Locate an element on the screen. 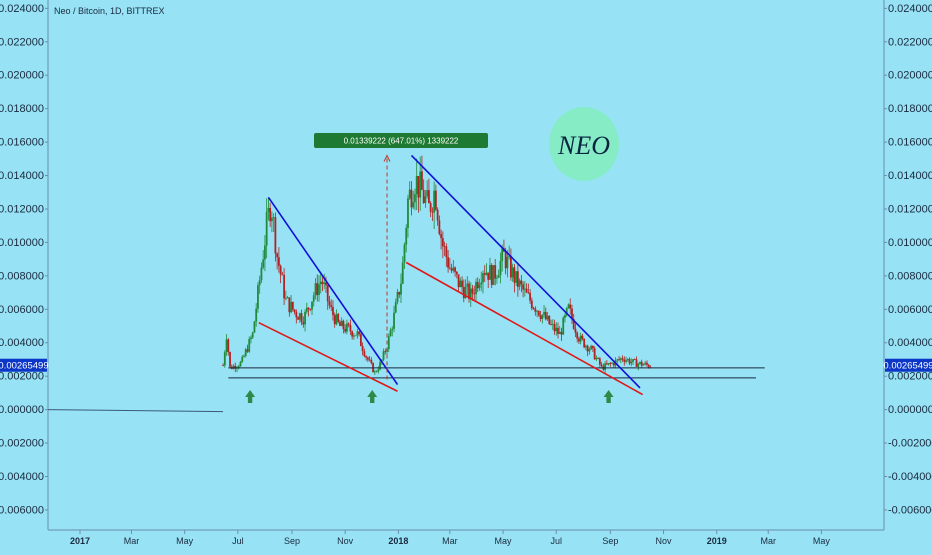 Image resolution: width=932 pixels, height=555 pixels. symbol-title: Neo / Bitcoin, 1D, BITTREX is located at coordinates (109, 11).